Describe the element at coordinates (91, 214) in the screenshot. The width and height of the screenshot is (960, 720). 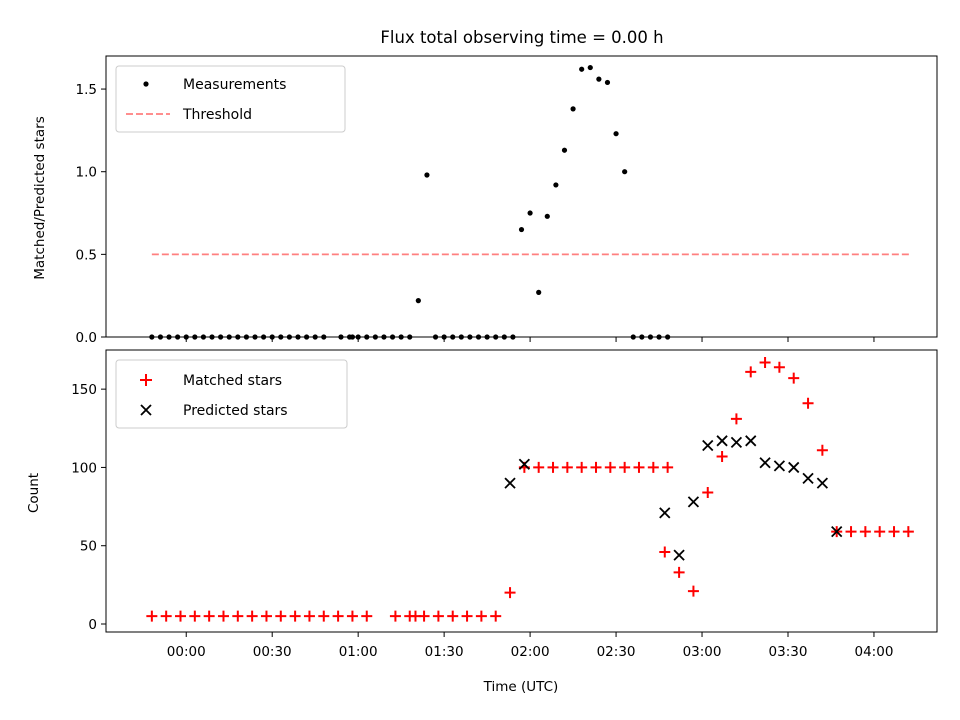
I see `top-y-ticks: 0.0 0.5 1.0 1.5` at that location.